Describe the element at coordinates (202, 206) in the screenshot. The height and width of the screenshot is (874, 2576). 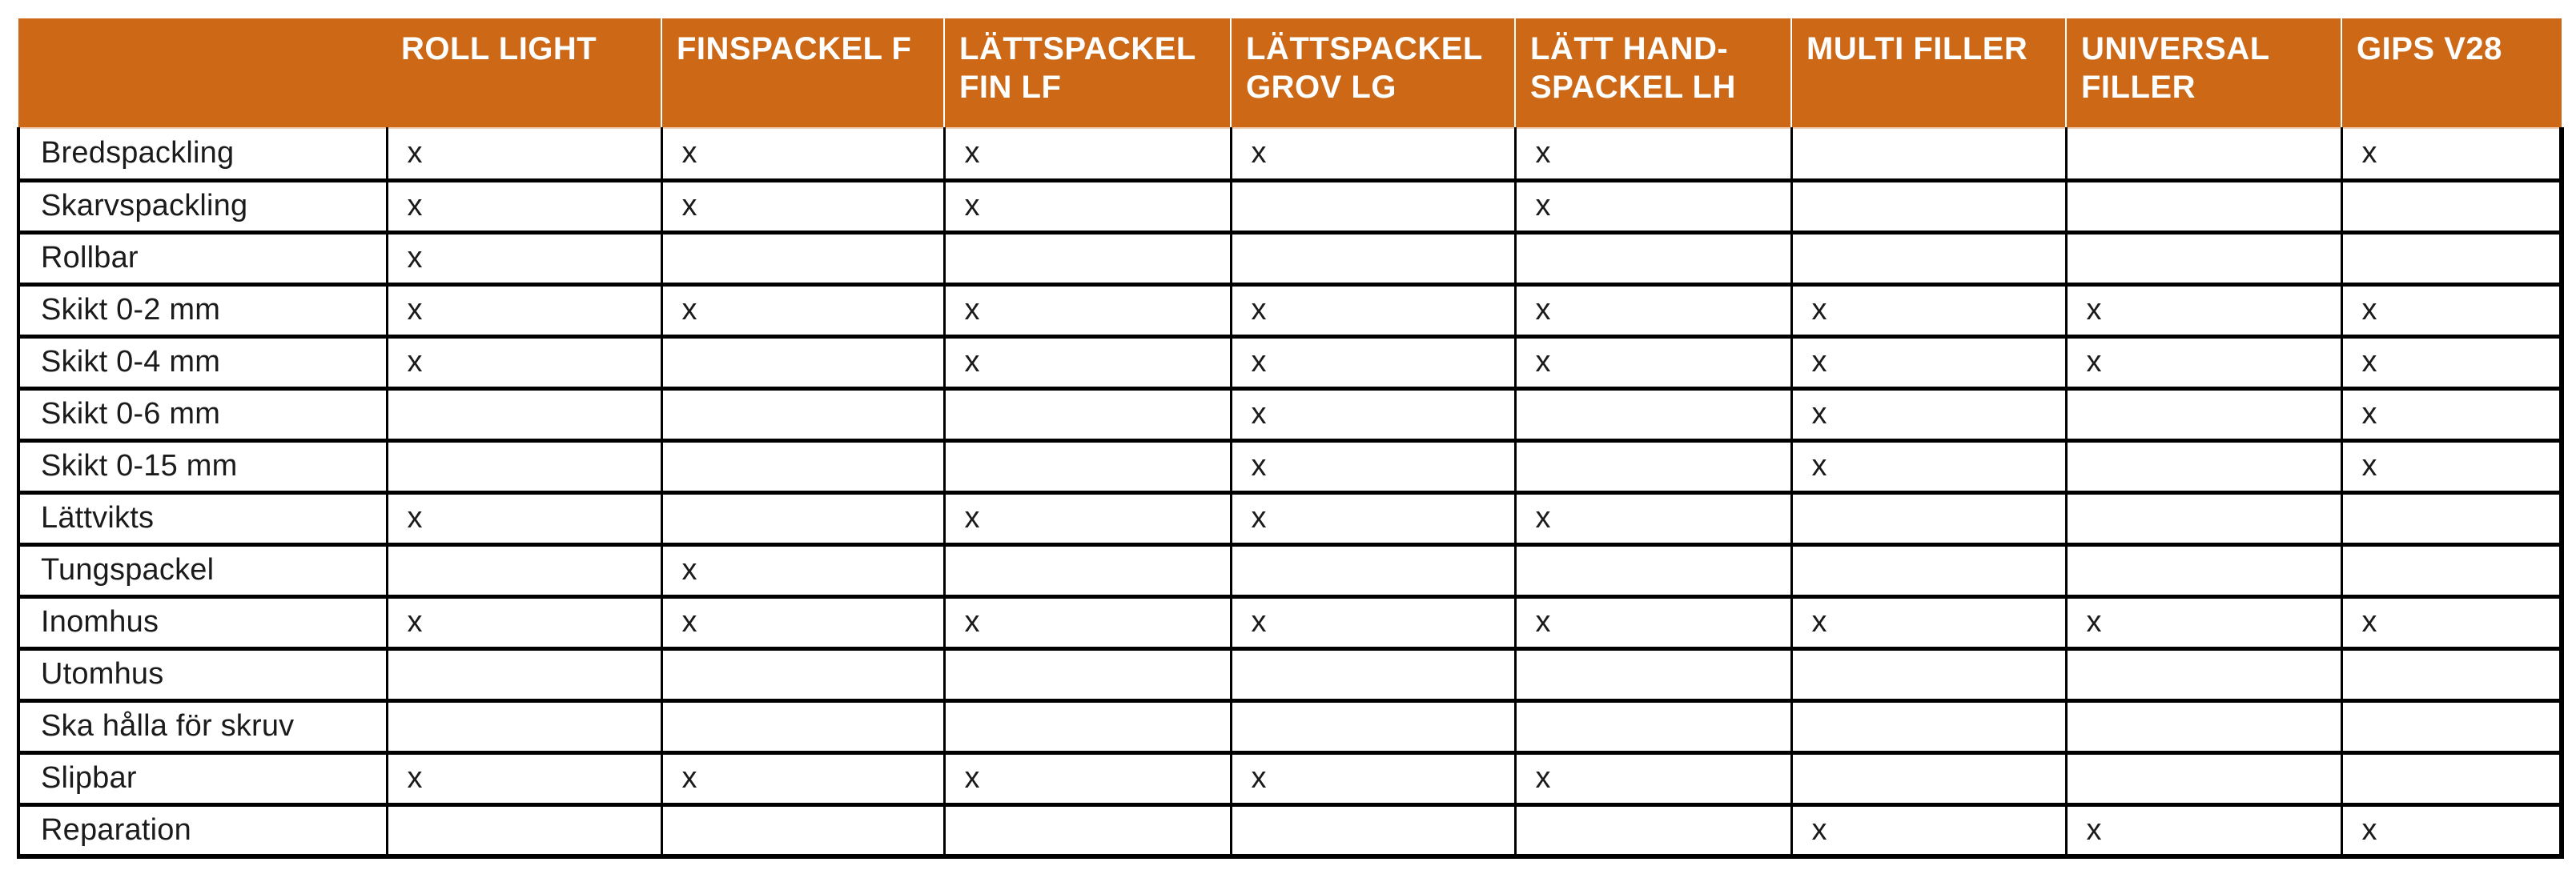
I see `row-label: Skarvspackling` at that location.